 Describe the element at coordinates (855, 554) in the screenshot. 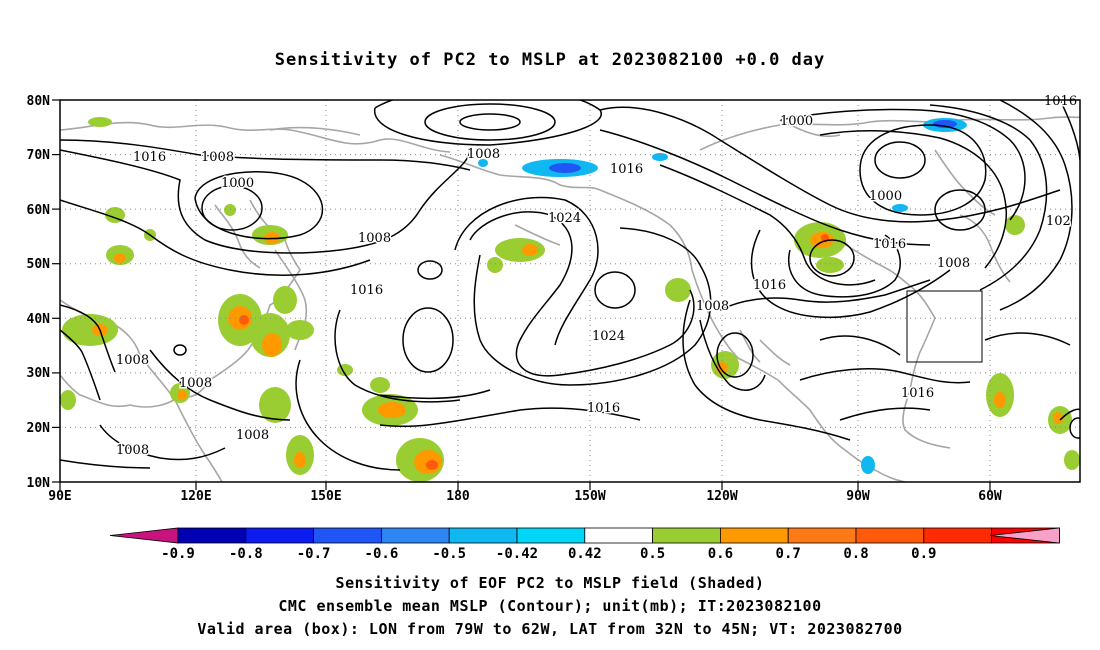

I see `colorbar-label: 0.8` at that location.